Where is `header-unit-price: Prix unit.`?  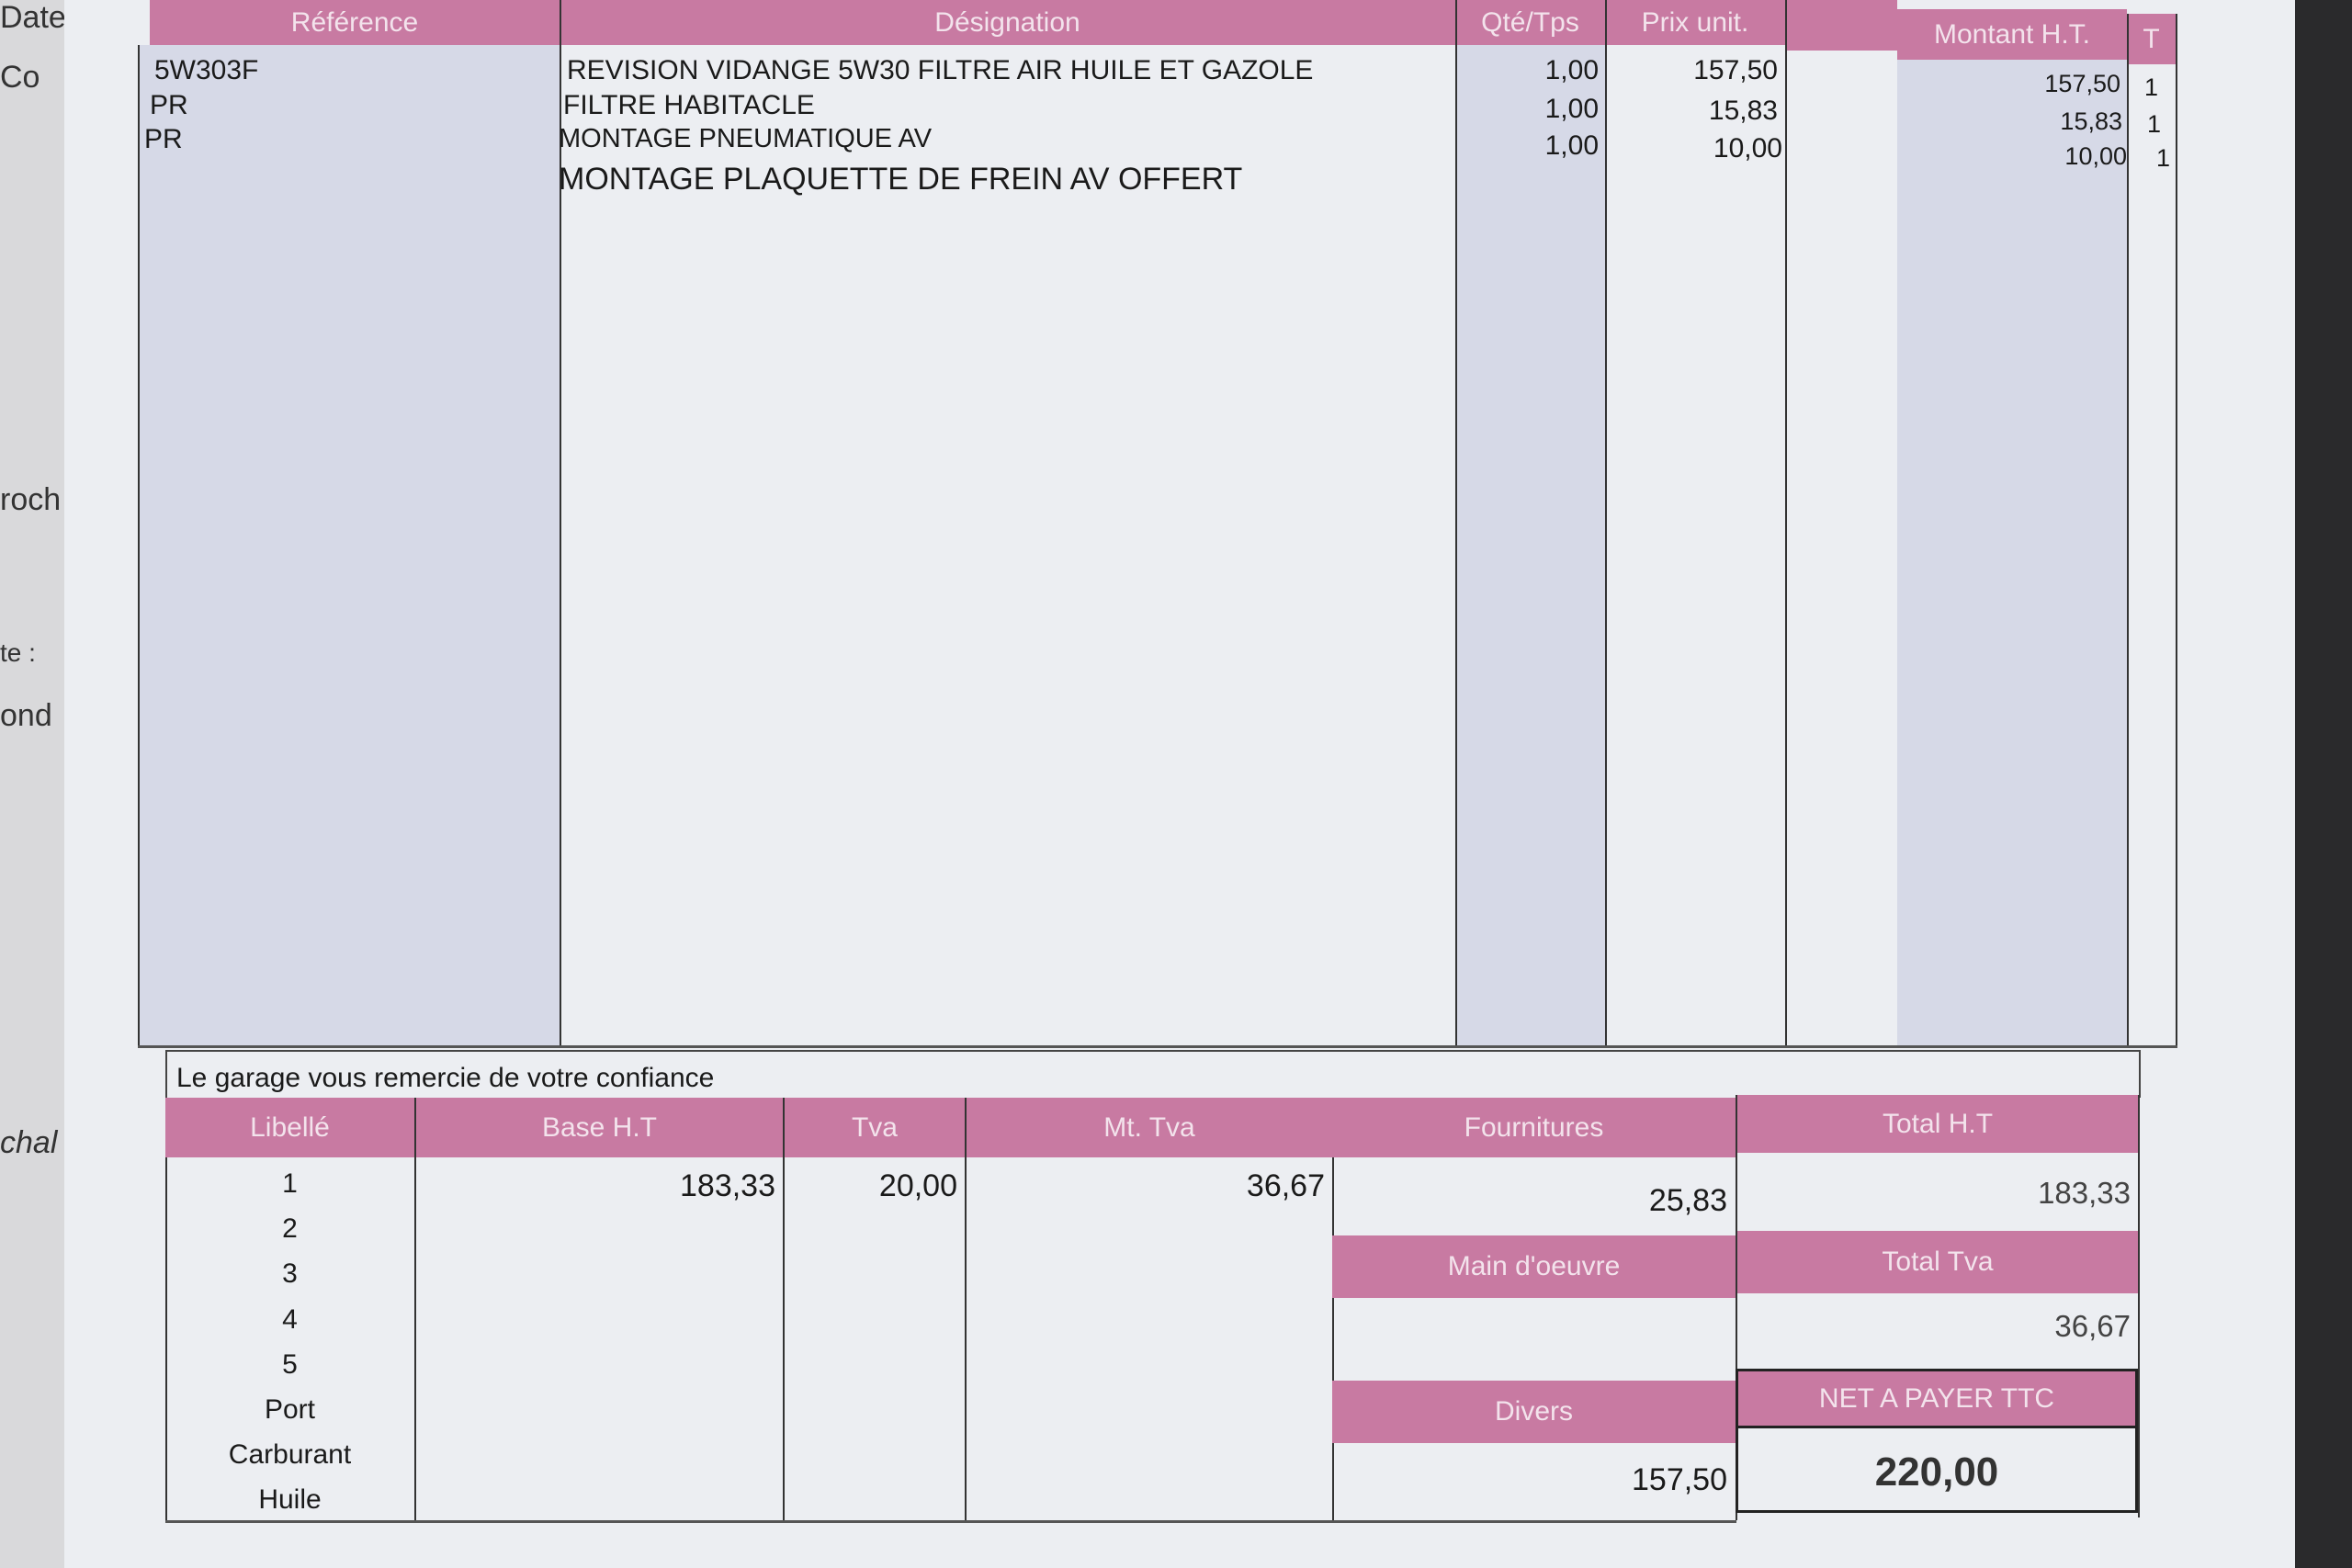
header-unit-price: Prix unit. is located at coordinates (1695, 23).